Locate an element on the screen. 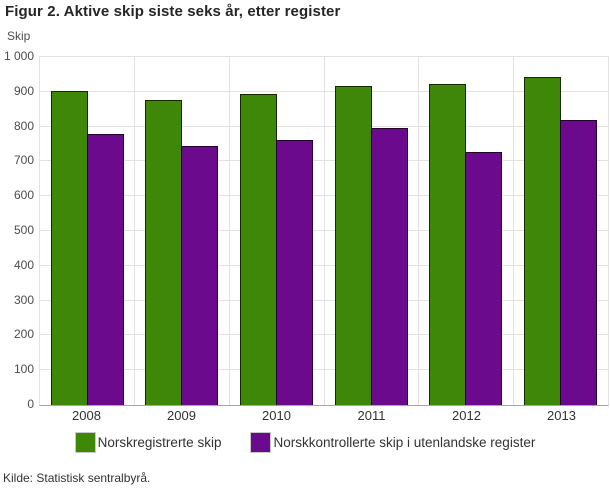  bar-group-2012 is located at coordinates (466, 231).